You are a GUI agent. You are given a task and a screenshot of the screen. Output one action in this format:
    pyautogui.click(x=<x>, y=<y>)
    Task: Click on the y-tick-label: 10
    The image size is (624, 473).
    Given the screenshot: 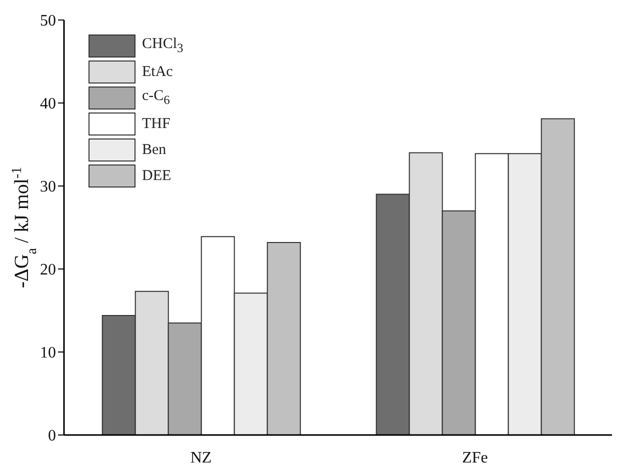 What is the action you would take?
    pyautogui.click(x=48, y=353)
    